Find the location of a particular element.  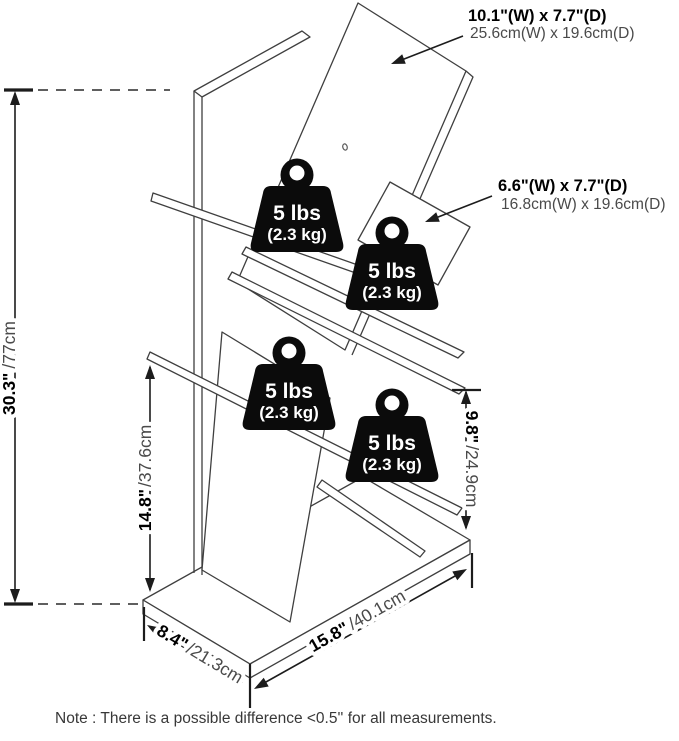

middle-v-arm-lower is located at coordinates (346, 333).